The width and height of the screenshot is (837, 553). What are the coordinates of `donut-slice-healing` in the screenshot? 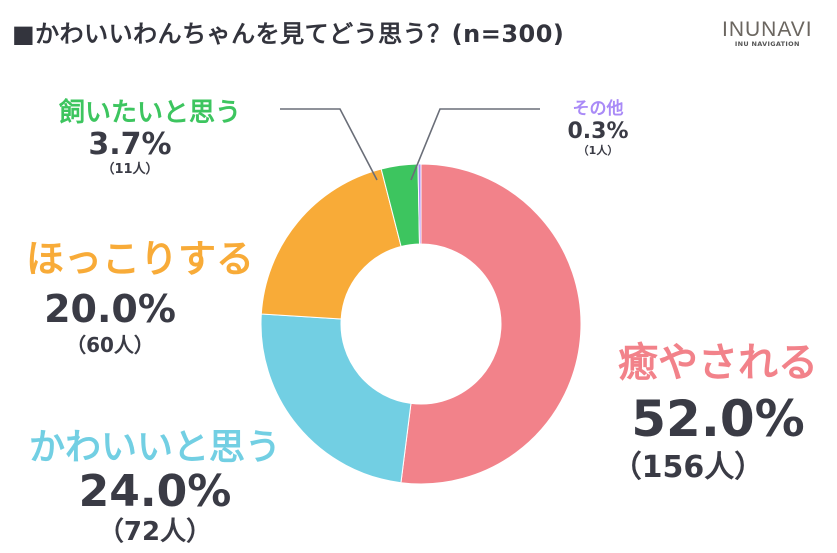 It's located at (491, 324).